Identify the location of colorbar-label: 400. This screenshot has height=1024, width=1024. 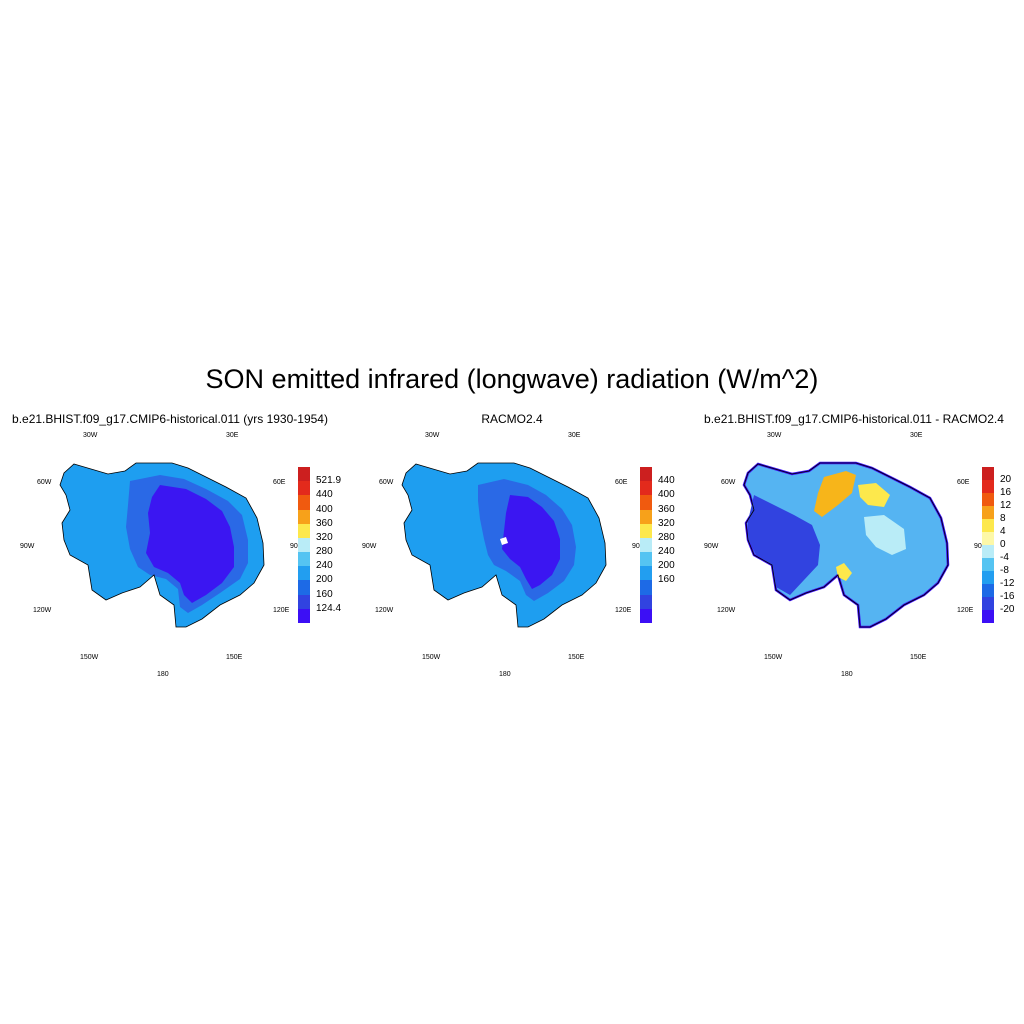
(324, 509).